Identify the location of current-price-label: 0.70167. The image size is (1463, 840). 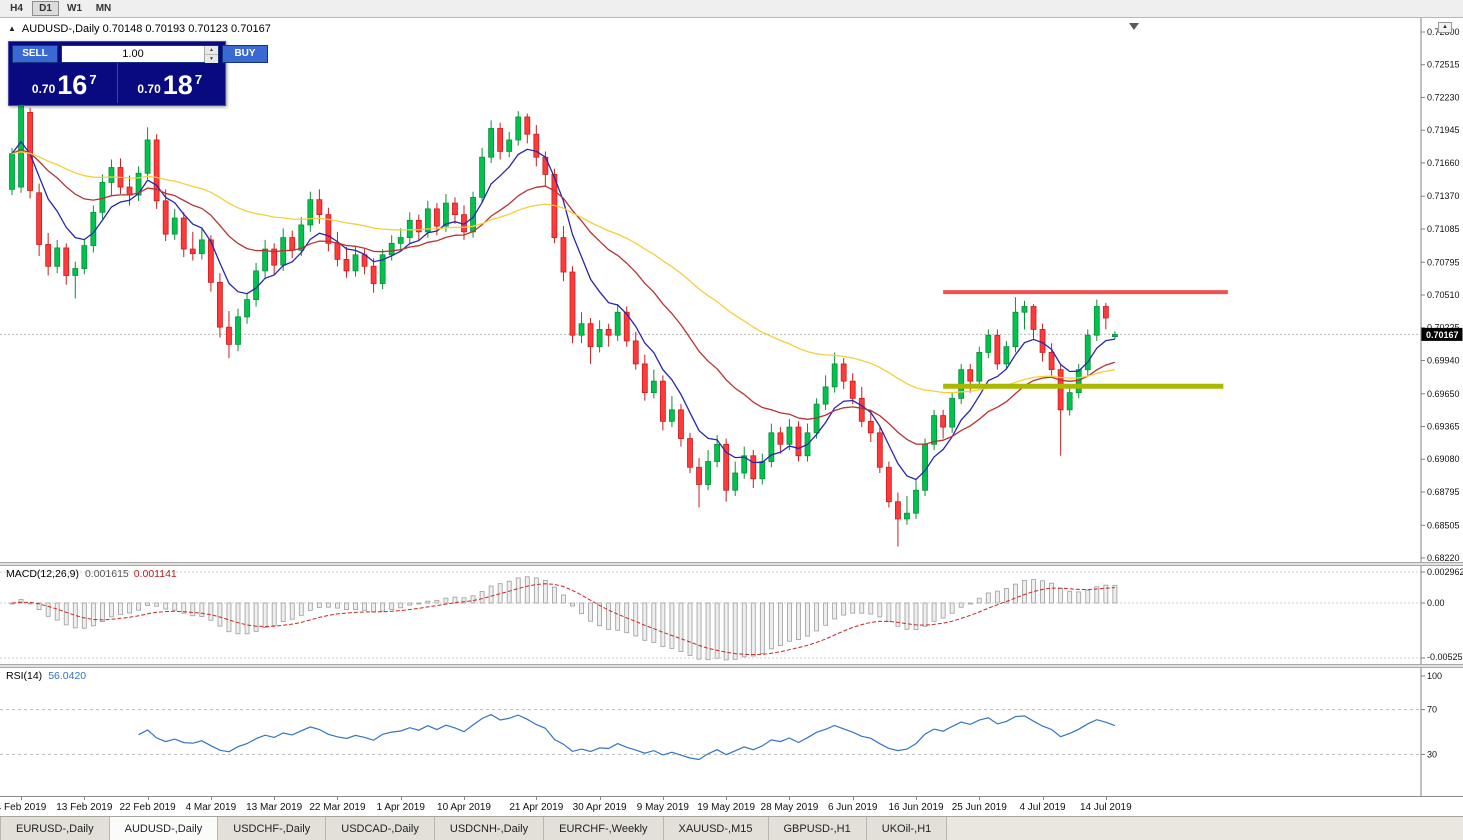
(1442, 335).